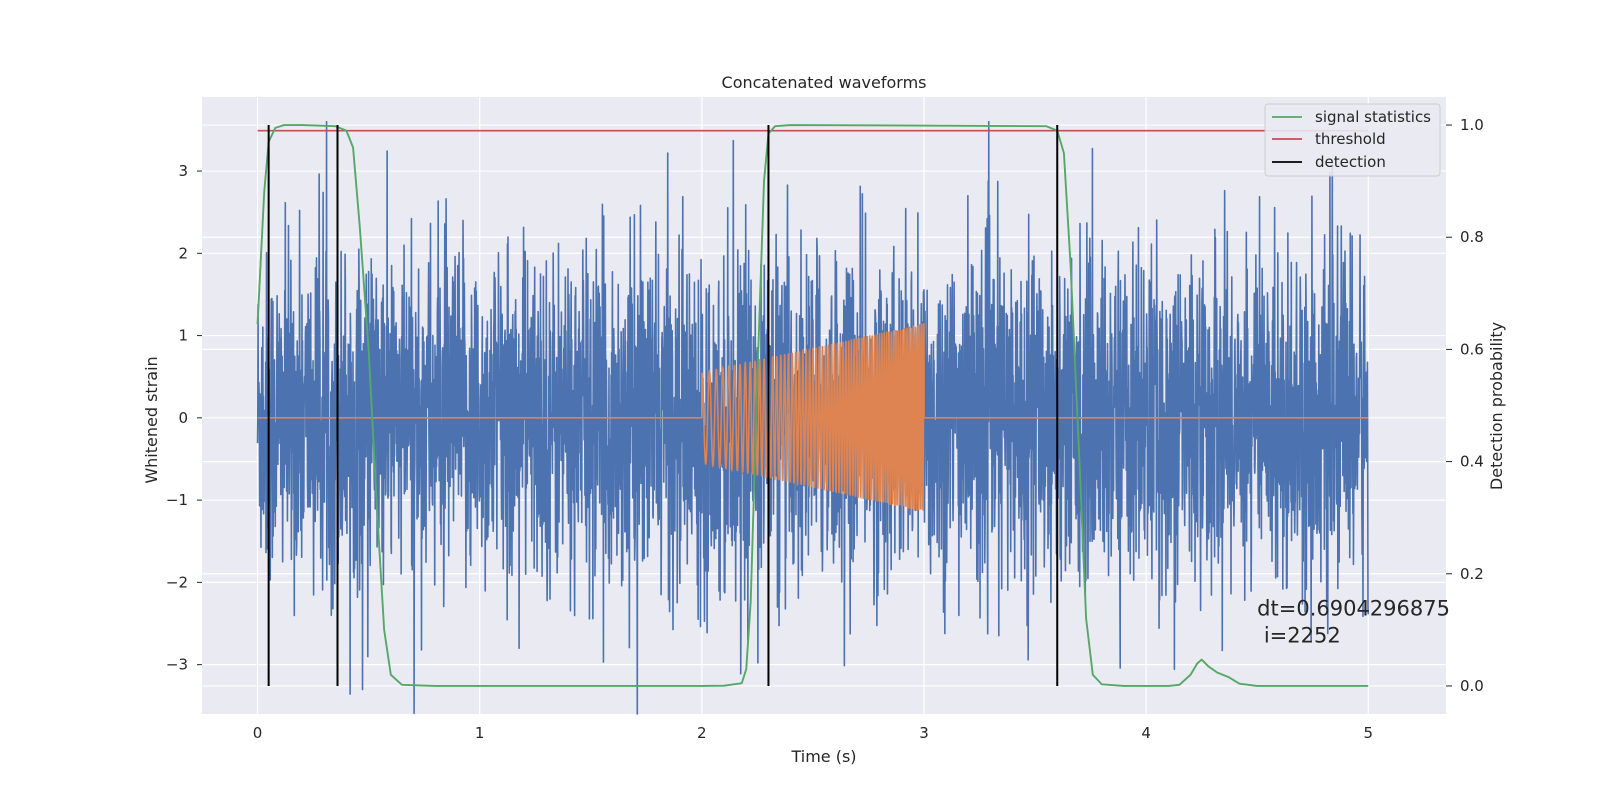 The width and height of the screenshot is (1600, 800). I want to click on x-tick-label: 1, so click(480, 733).